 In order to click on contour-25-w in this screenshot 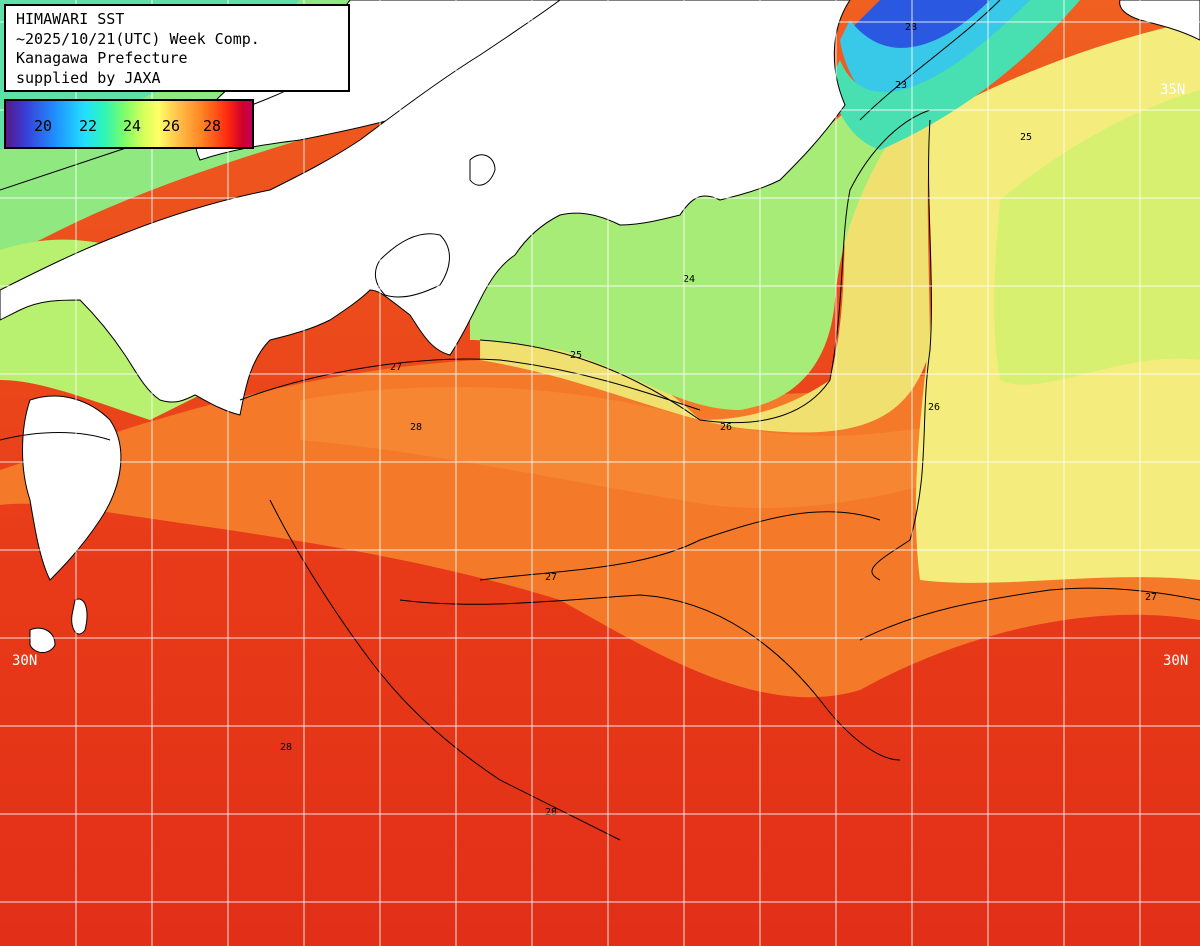, I will do `click(55, 436)`.